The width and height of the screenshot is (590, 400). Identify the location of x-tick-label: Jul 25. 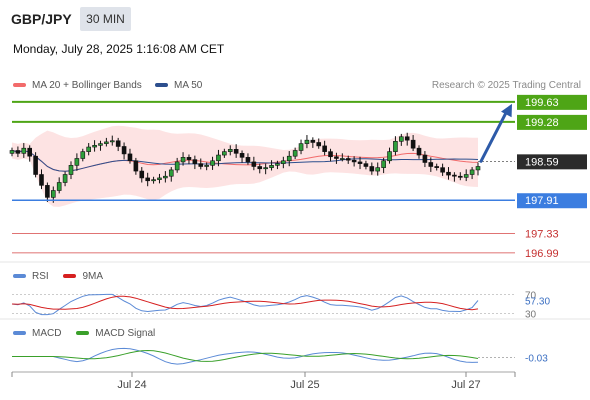
(304, 385).